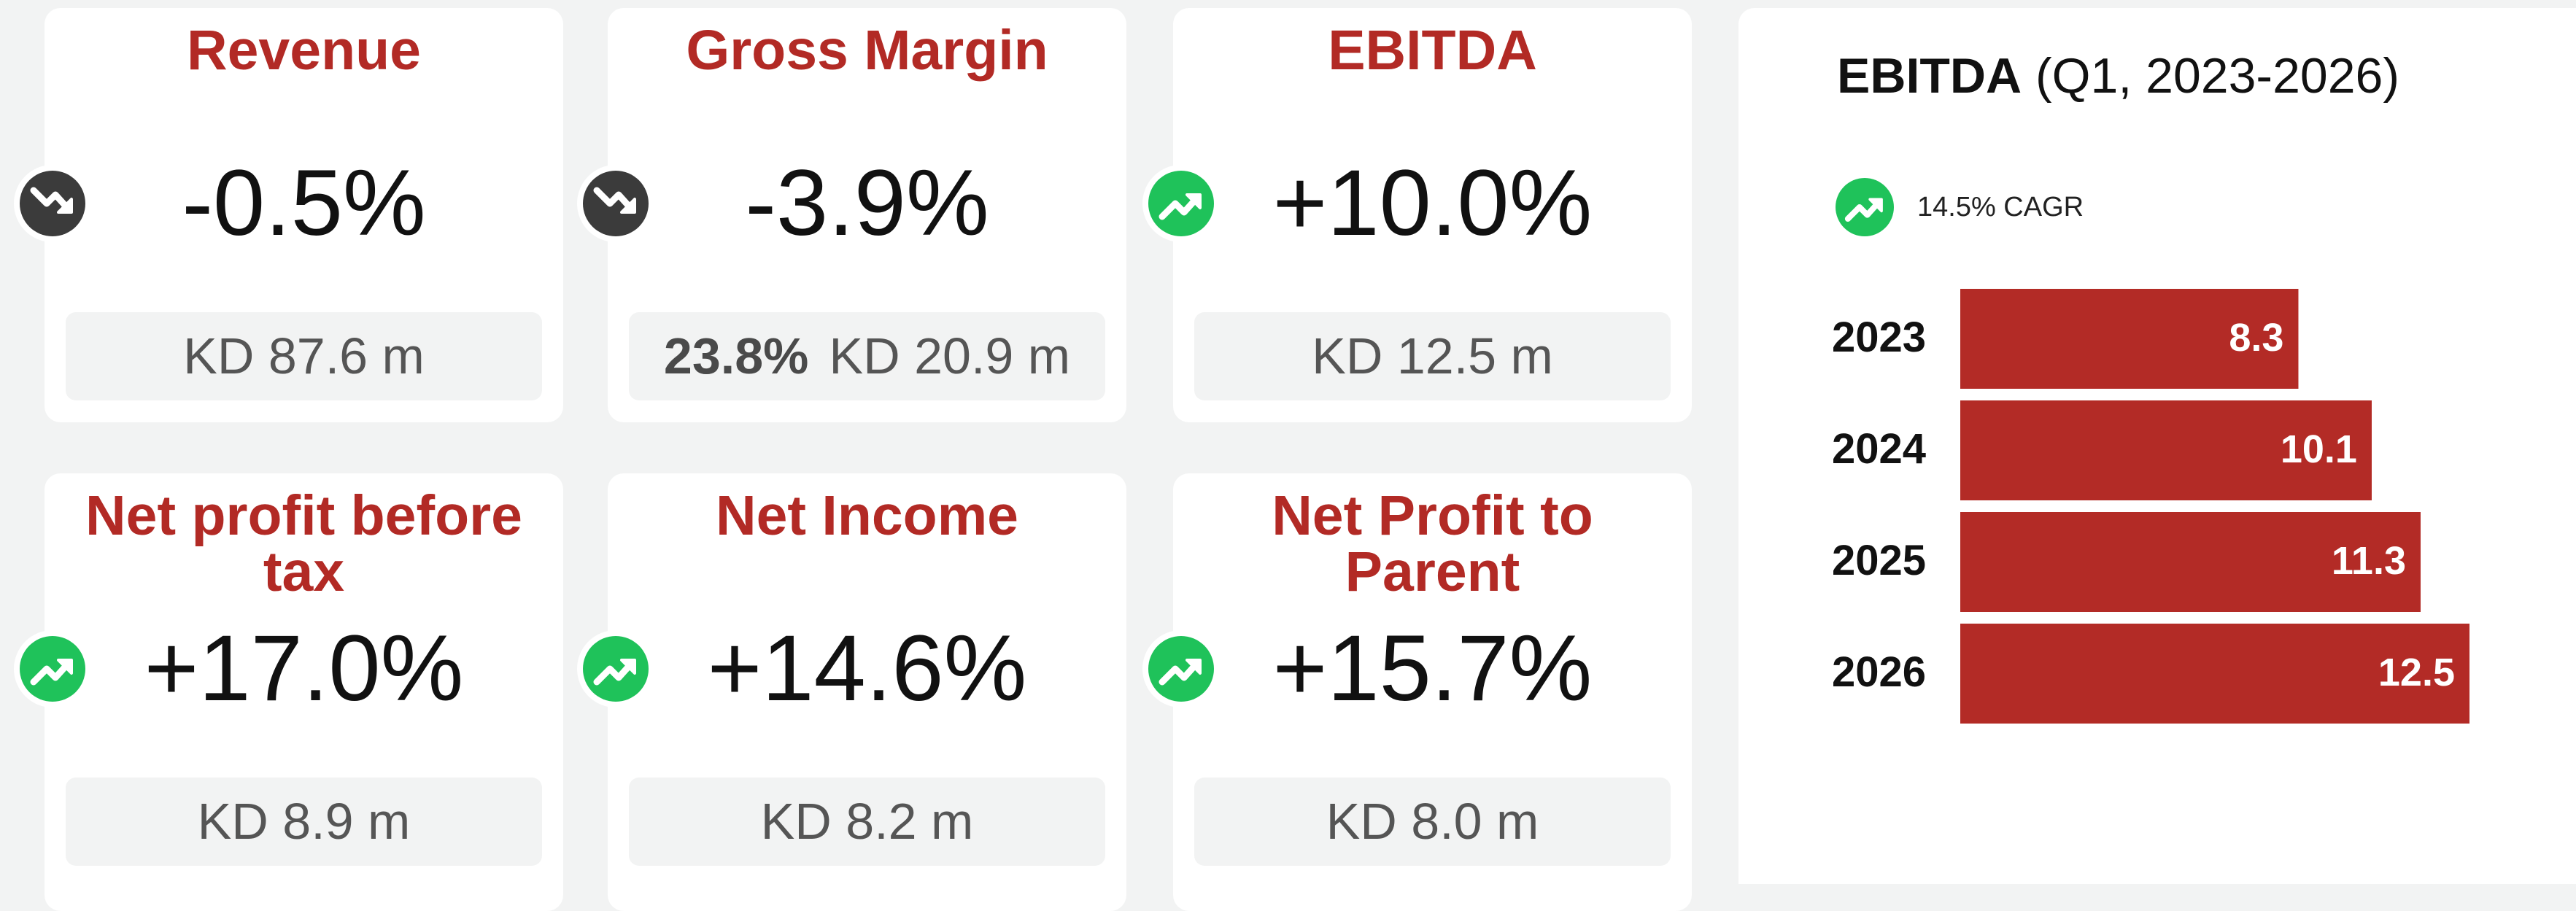  Describe the element at coordinates (2416, 672) in the screenshot. I see `data-label: 12.5` at that location.